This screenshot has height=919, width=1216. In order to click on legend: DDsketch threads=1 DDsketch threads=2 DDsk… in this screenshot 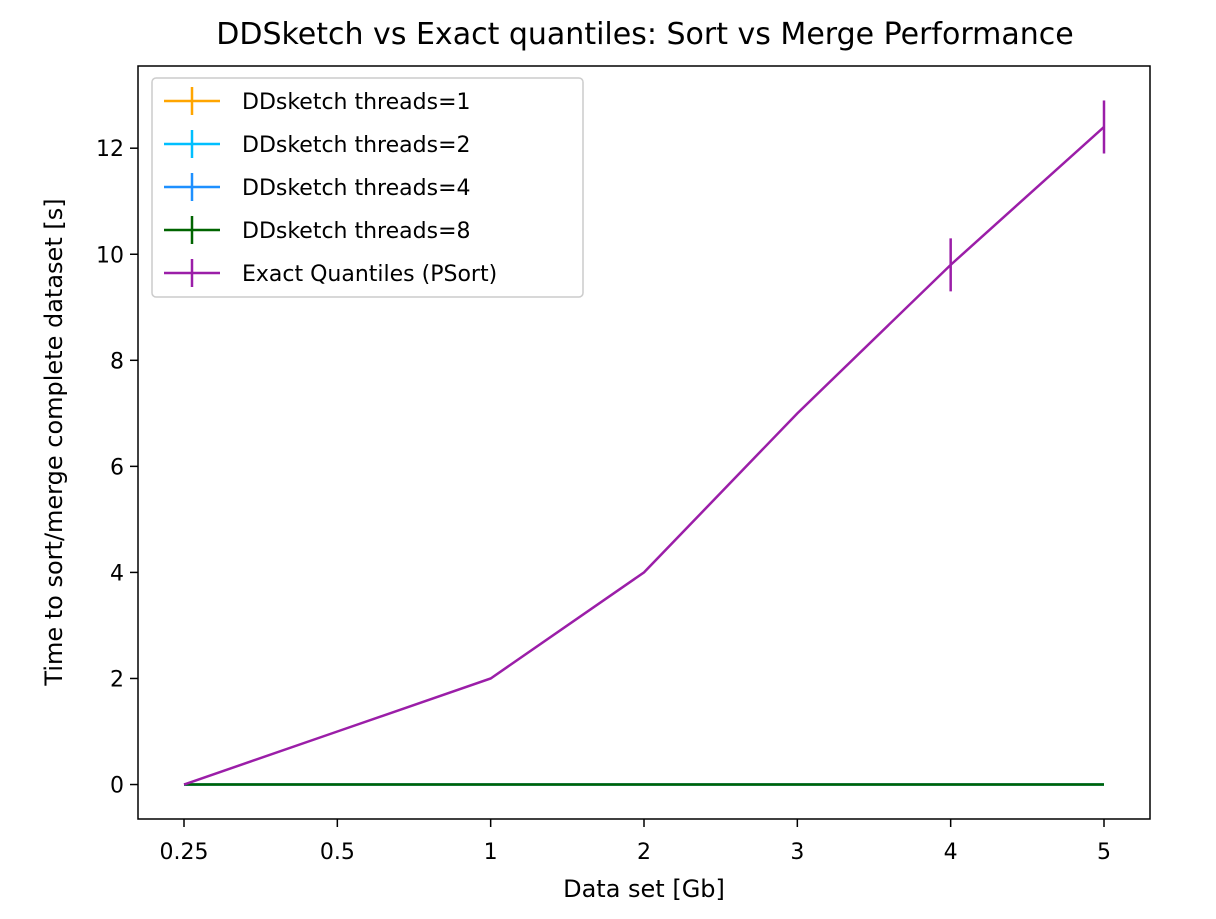, I will do `click(367, 187)`.